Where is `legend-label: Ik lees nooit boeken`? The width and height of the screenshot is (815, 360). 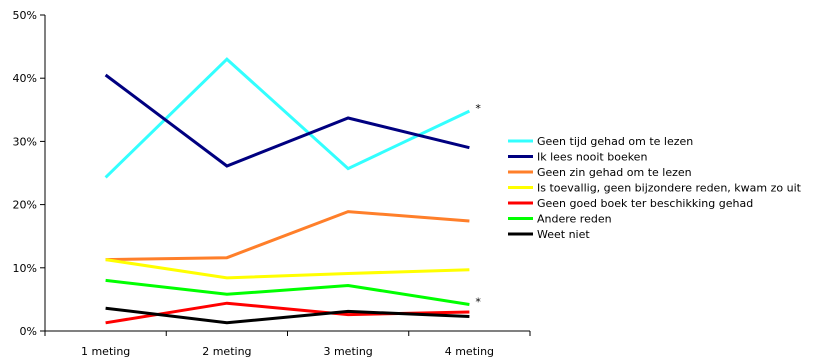
legend-label: Ik lees nooit boeken is located at coordinates (592, 157).